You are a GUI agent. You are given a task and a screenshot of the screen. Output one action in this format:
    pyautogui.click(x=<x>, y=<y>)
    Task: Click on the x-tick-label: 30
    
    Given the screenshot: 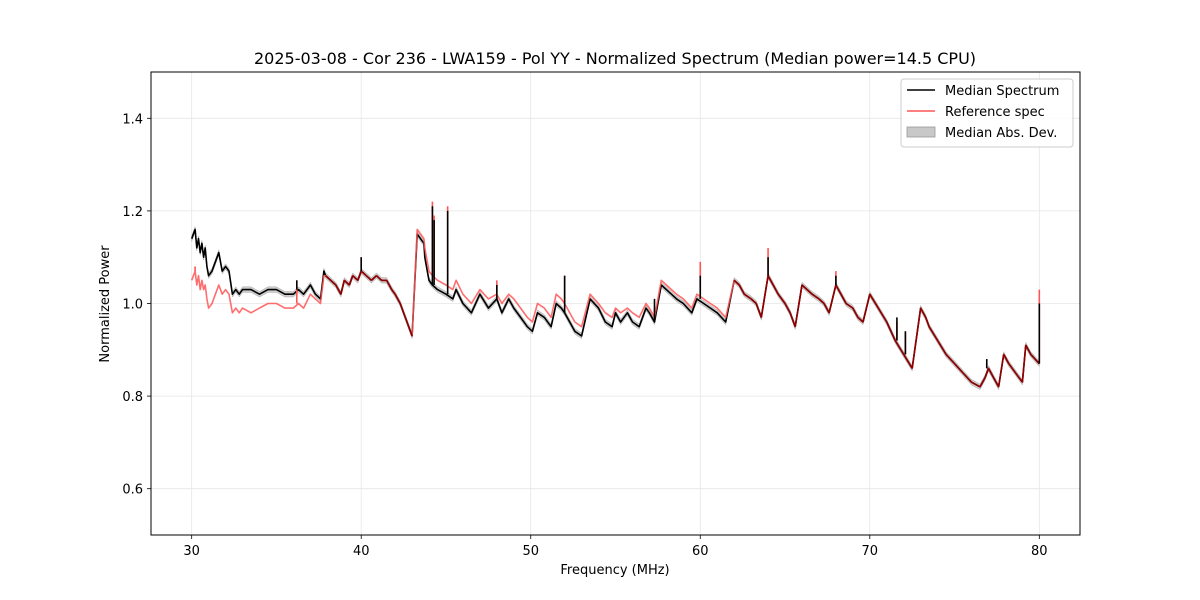 What is the action you would take?
    pyautogui.click(x=191, y=551)
    